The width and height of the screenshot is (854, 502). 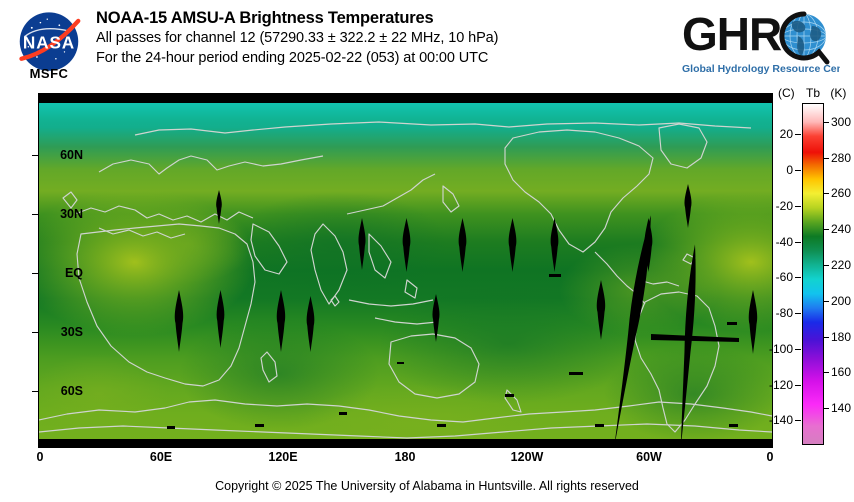 I want to click on nasa-center-label: MSFC, so click(x=49, y=73).